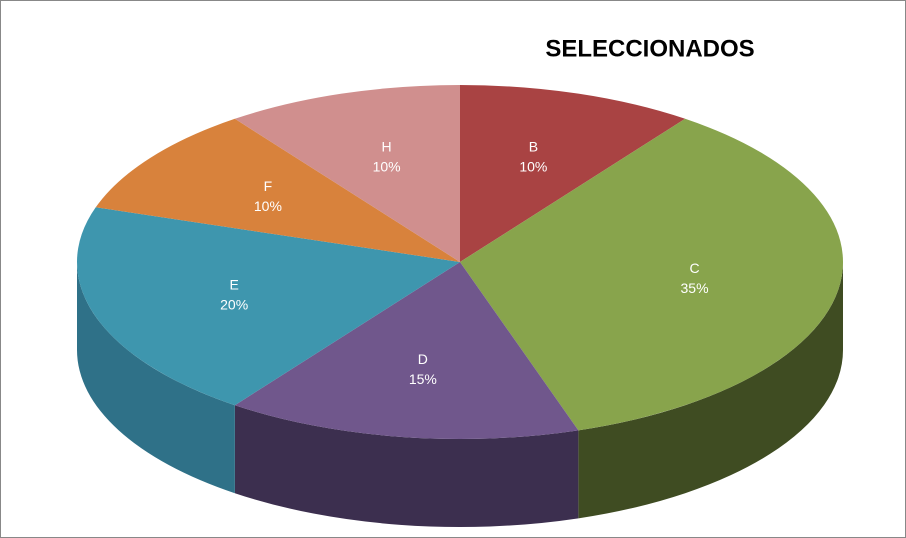 The image size is (906, 538). Describe the element at coordinates (695, 288) in the screenshot. I see `slice-value-label: 35%` at that location.